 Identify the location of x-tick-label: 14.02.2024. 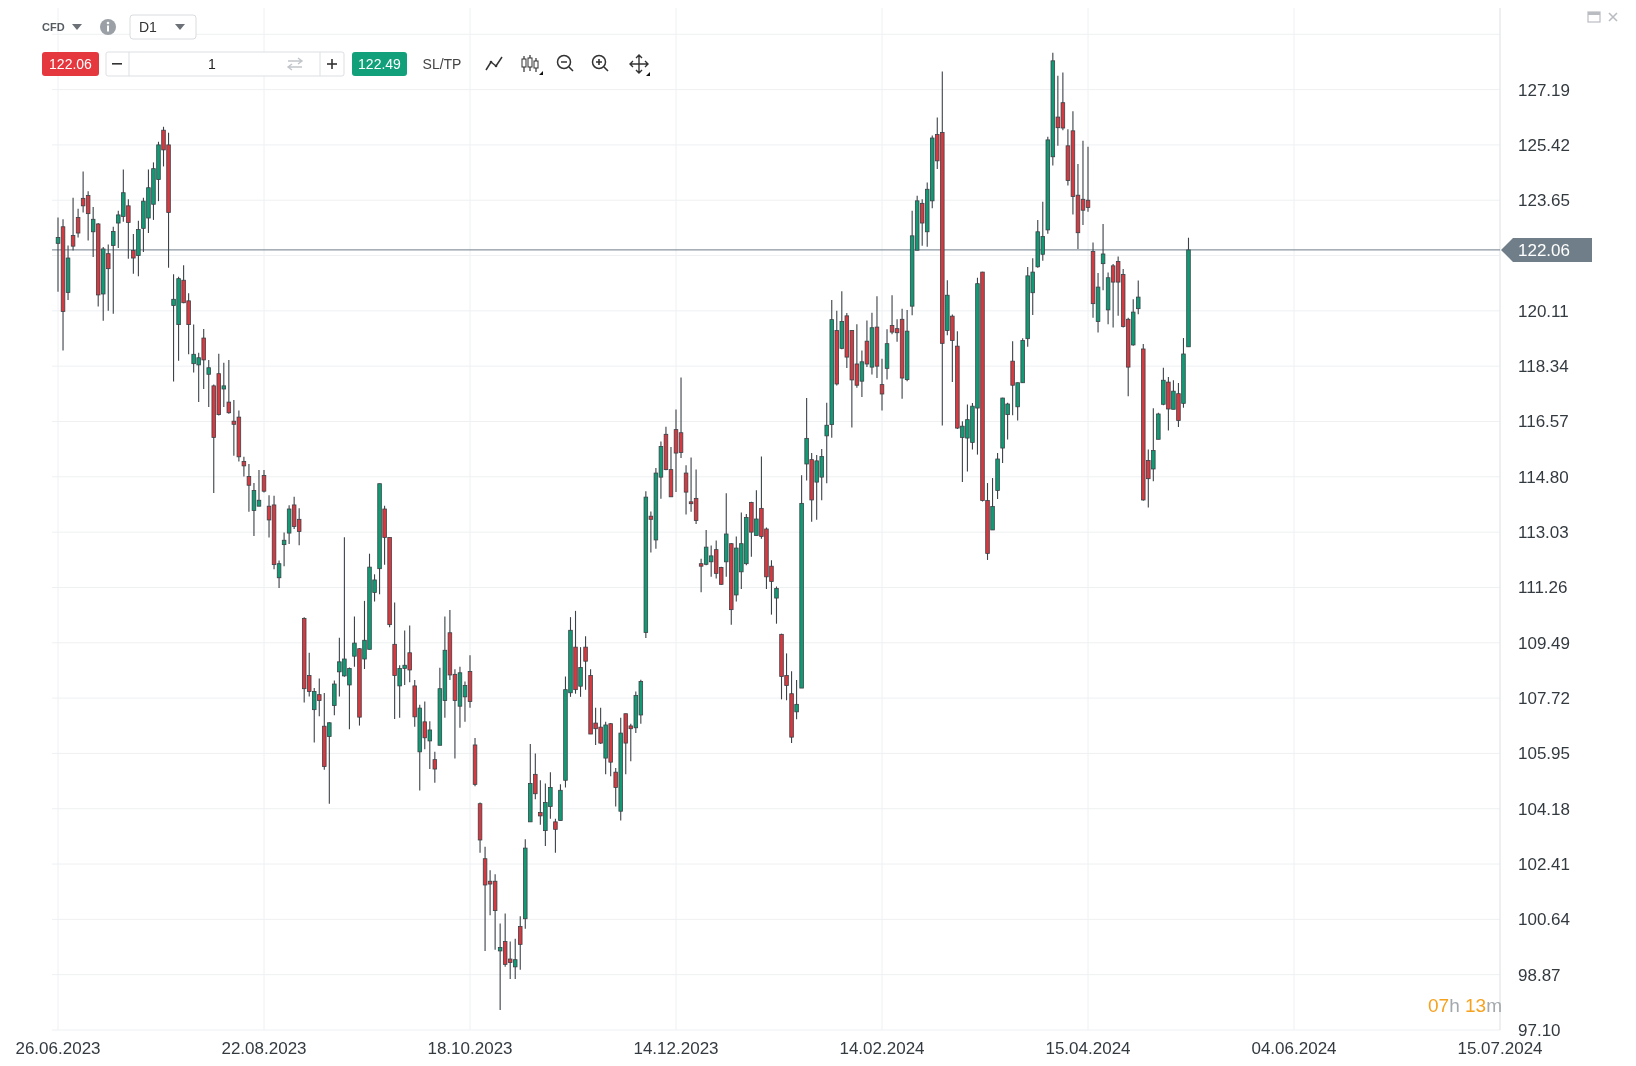
(882, 1048).